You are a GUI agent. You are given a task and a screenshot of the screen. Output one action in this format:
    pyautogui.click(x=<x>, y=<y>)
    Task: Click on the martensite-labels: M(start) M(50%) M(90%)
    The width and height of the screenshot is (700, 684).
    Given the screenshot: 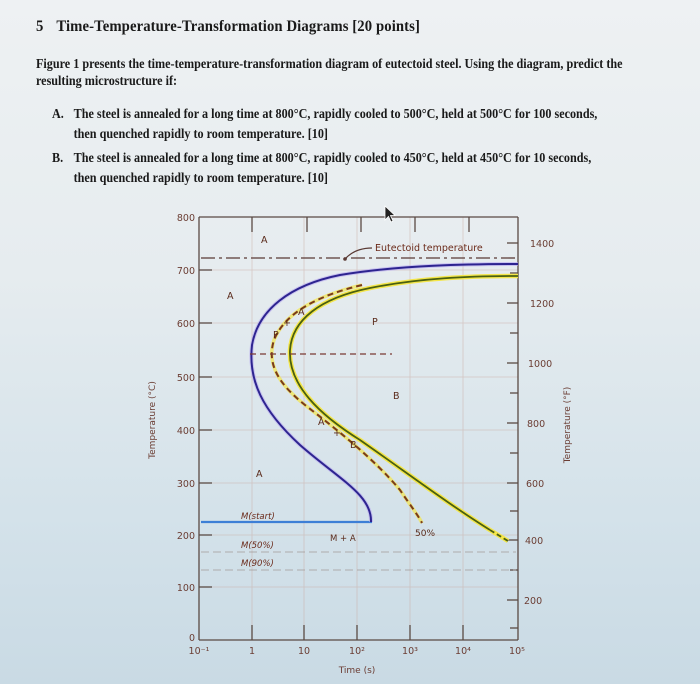 What is the action you would take?
    pyautogui.click(x=258, y=540)
    